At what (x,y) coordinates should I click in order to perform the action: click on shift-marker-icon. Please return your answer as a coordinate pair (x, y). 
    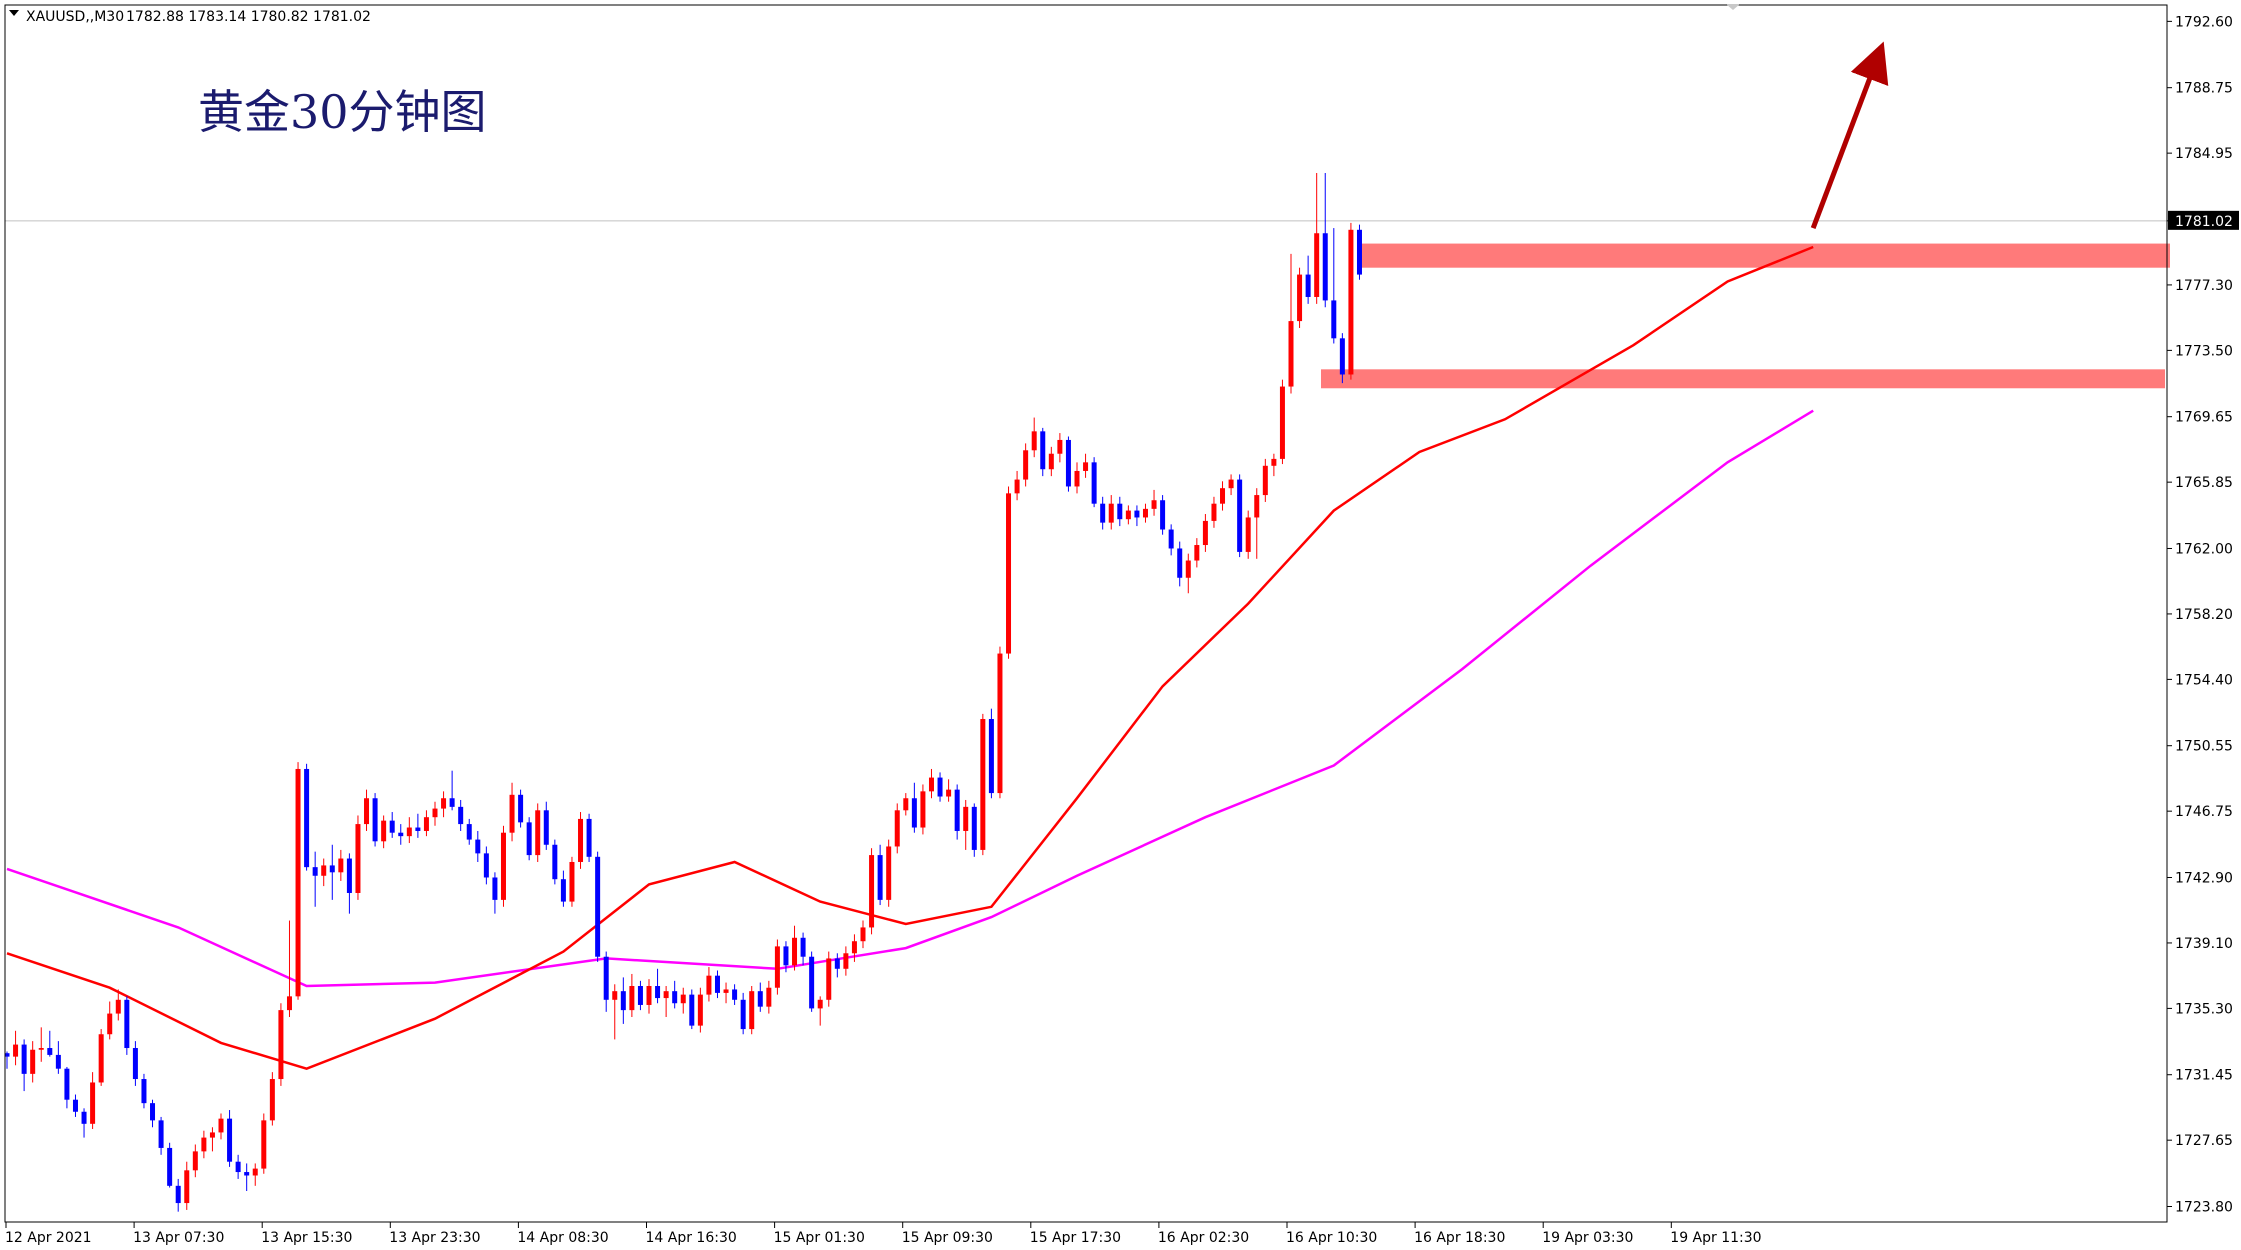
    Looking at the image, I should click on (1733, 7).